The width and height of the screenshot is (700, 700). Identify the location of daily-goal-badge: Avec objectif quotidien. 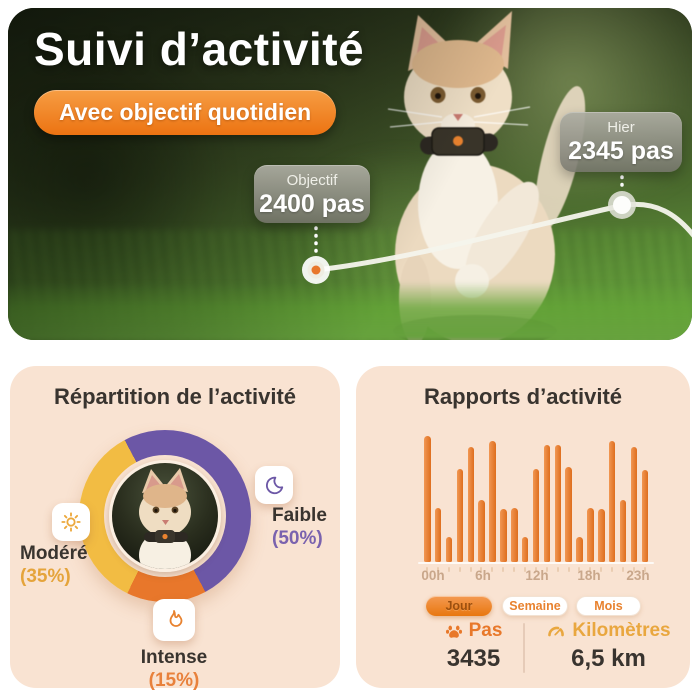
(185, 112).